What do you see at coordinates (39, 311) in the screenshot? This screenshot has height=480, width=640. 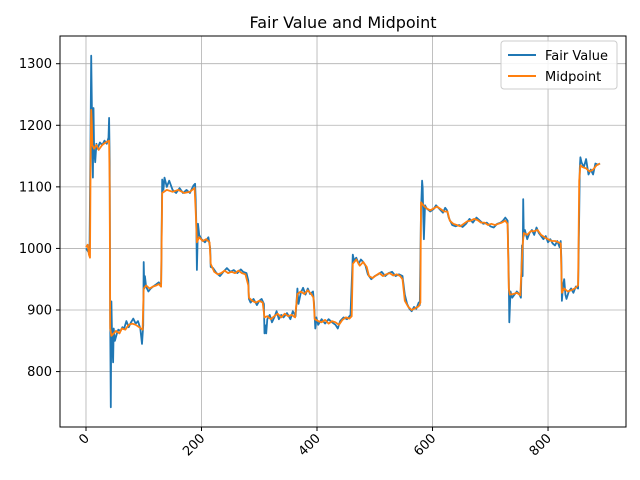 I see `y-tick-label: 900` at bounding box center [39, 311].